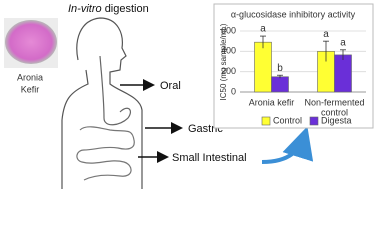 The height and width of the screenshot is (240, 377). What do you see at coordinates (30, 77) in the screenshot?
I see `sample-label: Aronia` at bounding box center [30, 77].